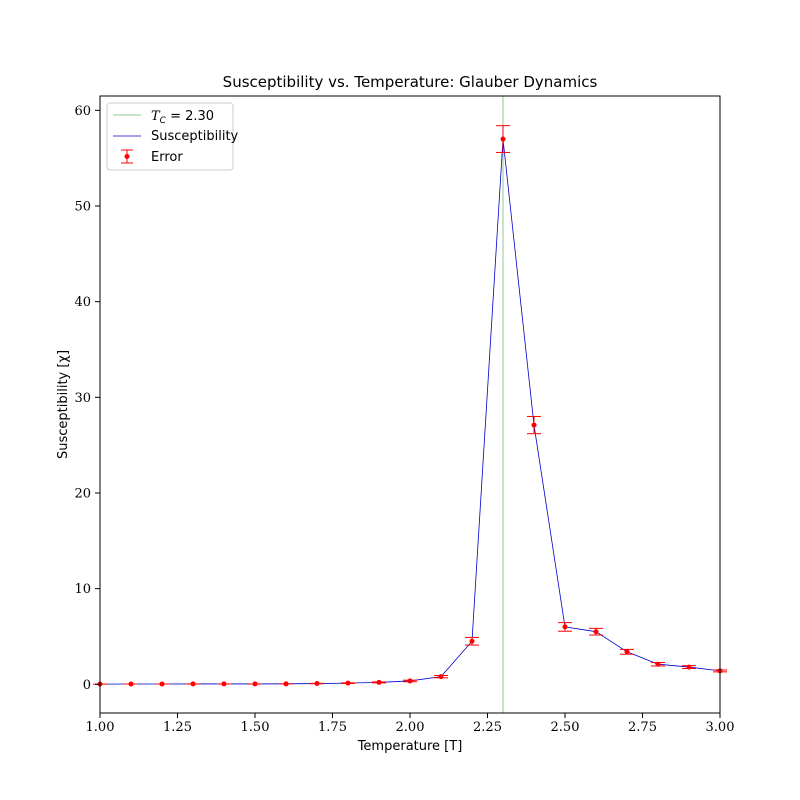 This screenshot has width=800, height=800. What do you see at coordinates (195, 136) in the screenshot?
I see `legend-susceptibility-label: Susceptibility` at bounding box center [195, 136].